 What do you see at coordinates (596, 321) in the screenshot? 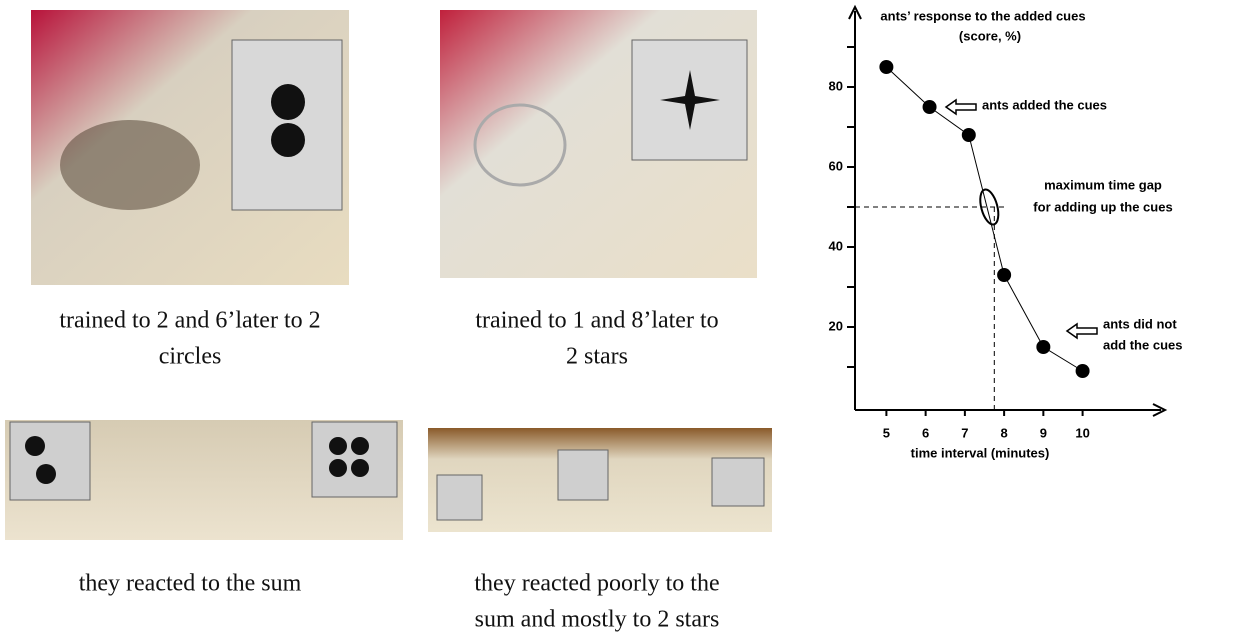
I see `caption: trained to 1 and 8’later to` at bounding box center [596, 321].